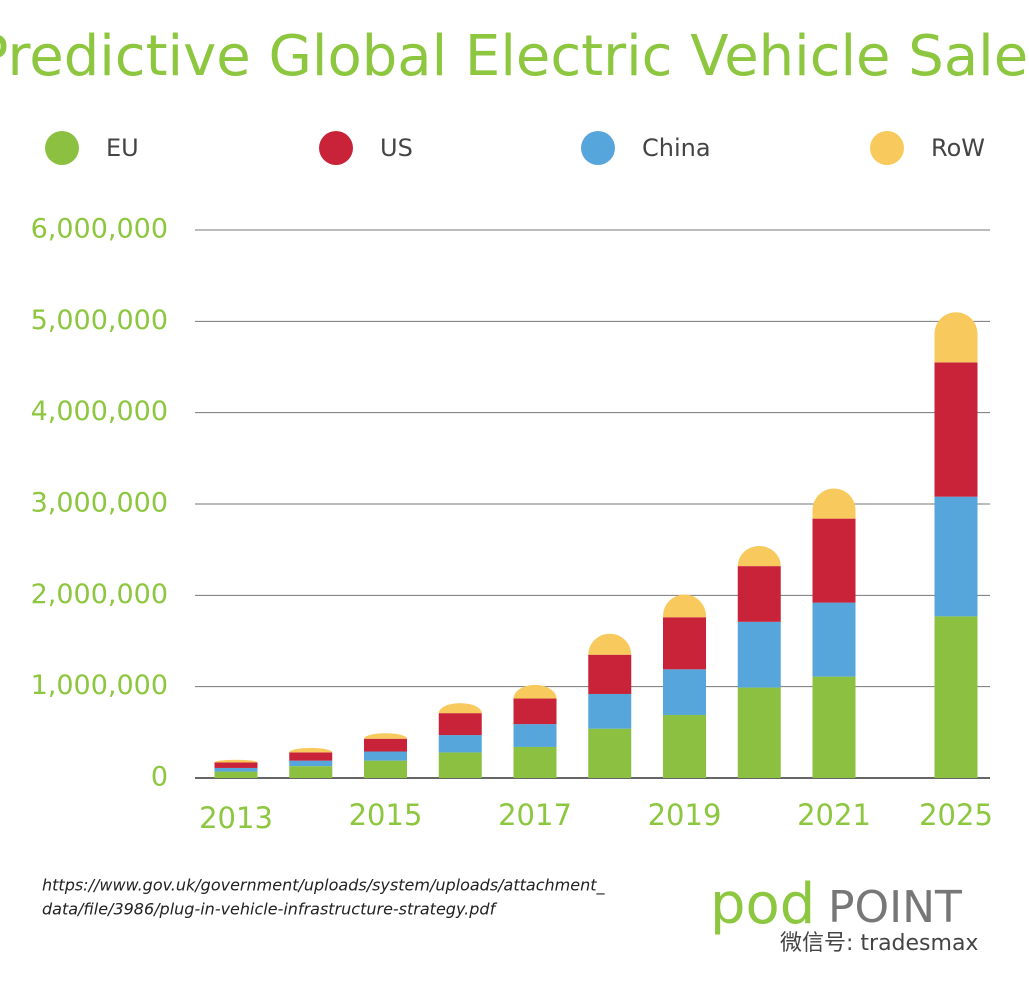  I want to click on logo-point: POINT, so click(895, 907).